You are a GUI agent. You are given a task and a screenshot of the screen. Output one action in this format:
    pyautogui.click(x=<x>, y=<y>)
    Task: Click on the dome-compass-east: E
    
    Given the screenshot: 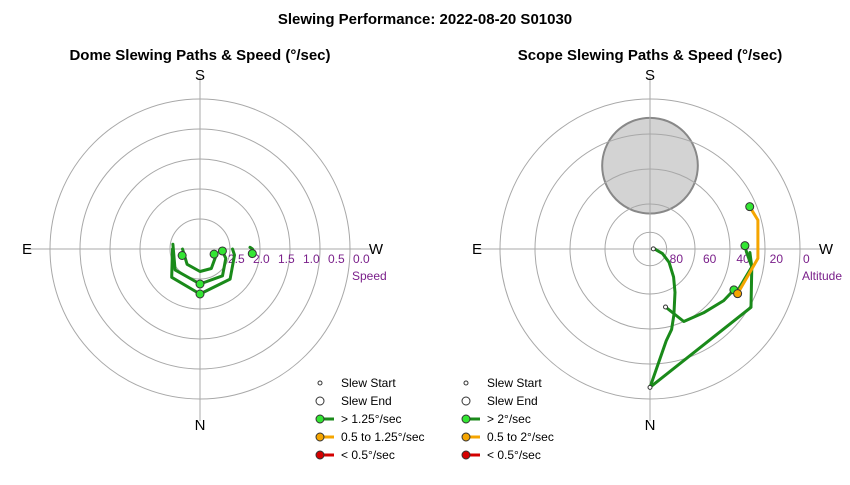 What is the action you would take?
    pyautogui.click(x=27, y=249)
    